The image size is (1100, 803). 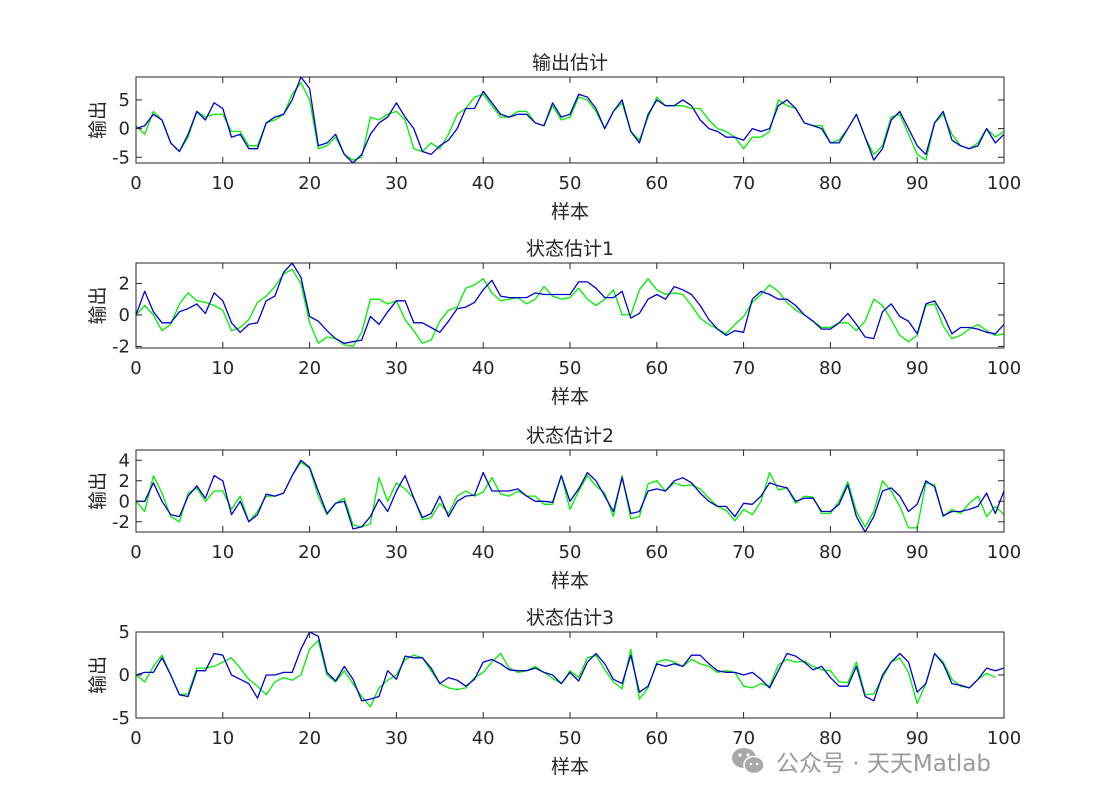 What do you see at coordinates (570, 63) in the screenshot?
I see `chart-title: 输出估计` at bounding box center [570, 63].